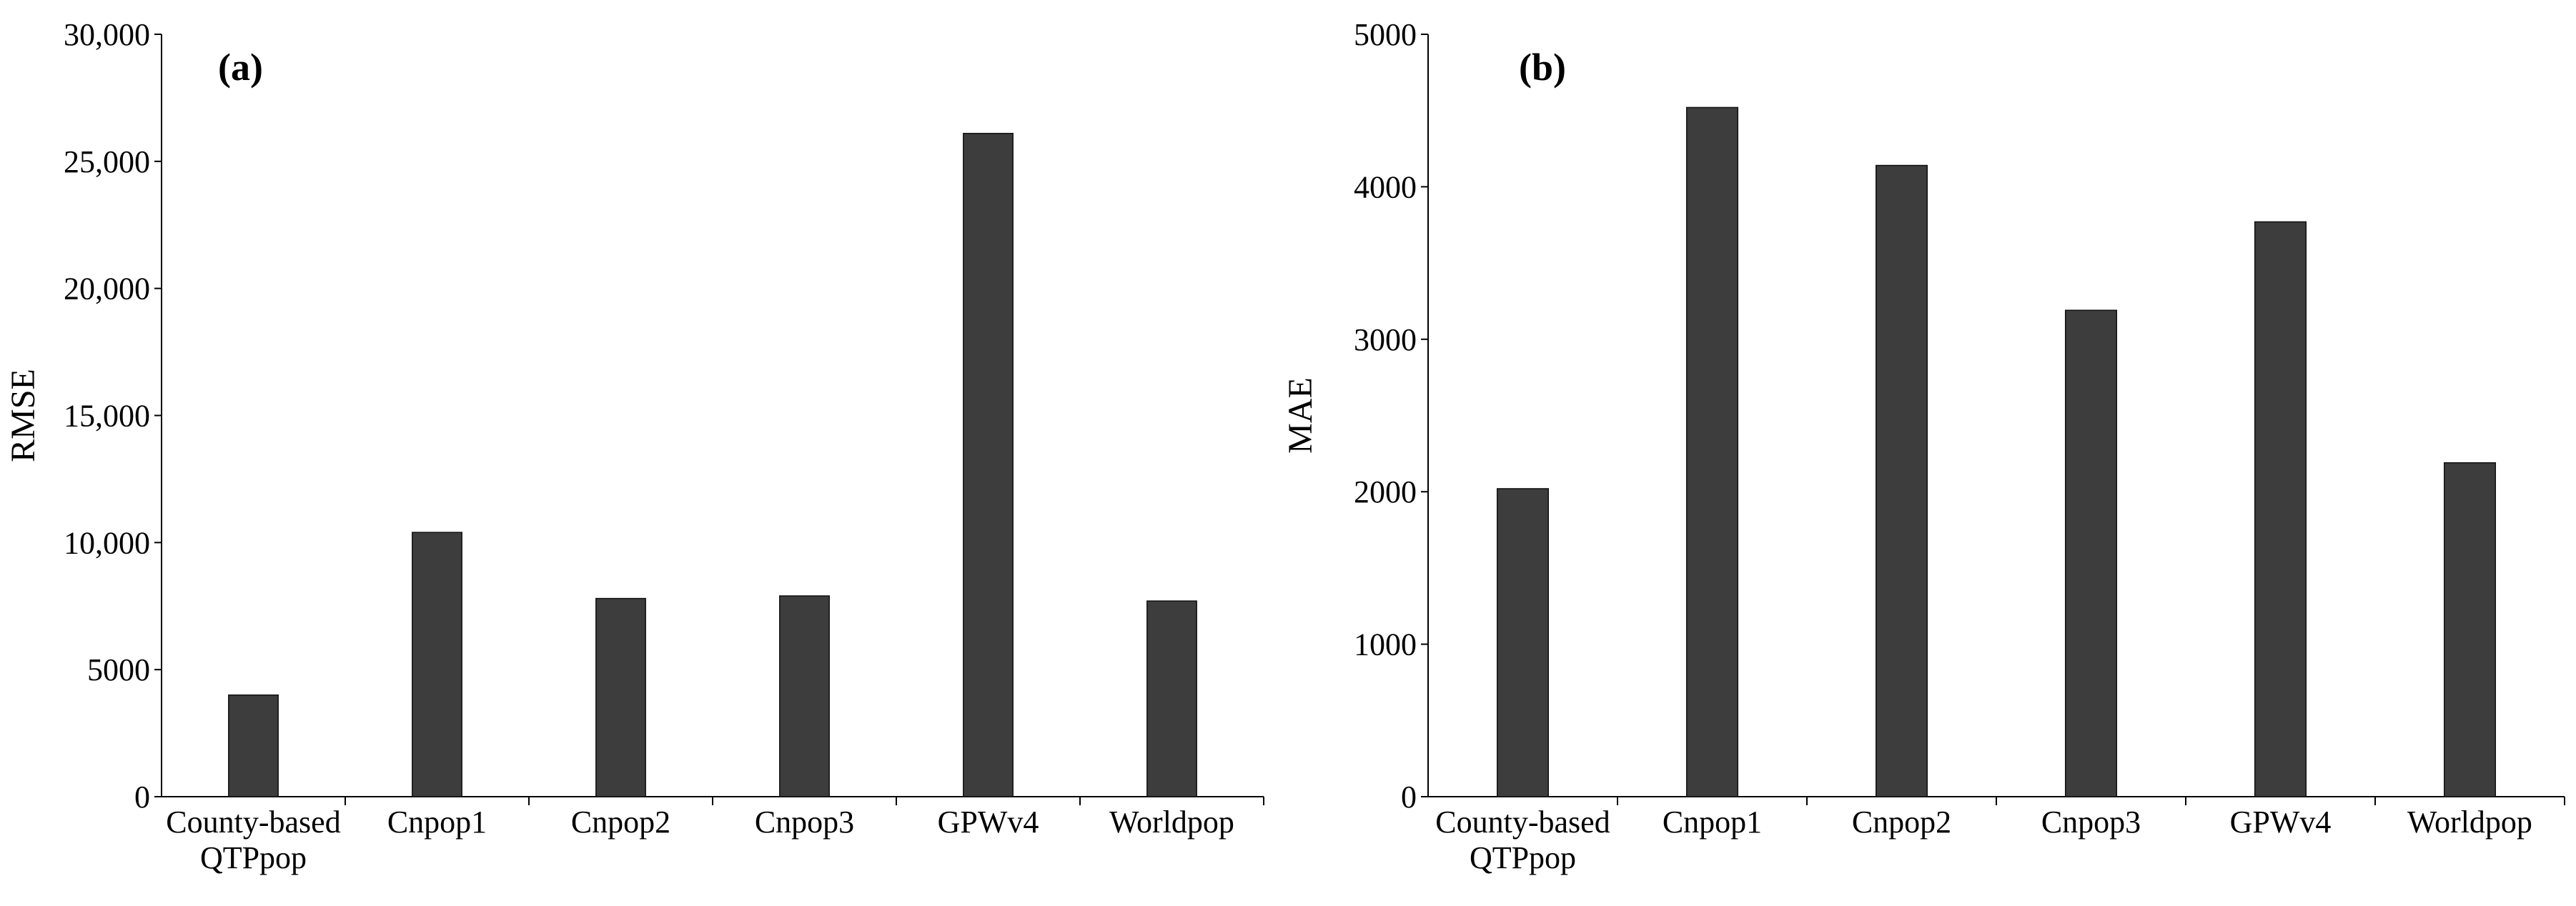  I want to click on y-tick-label: 15,000, so click(107, 416).